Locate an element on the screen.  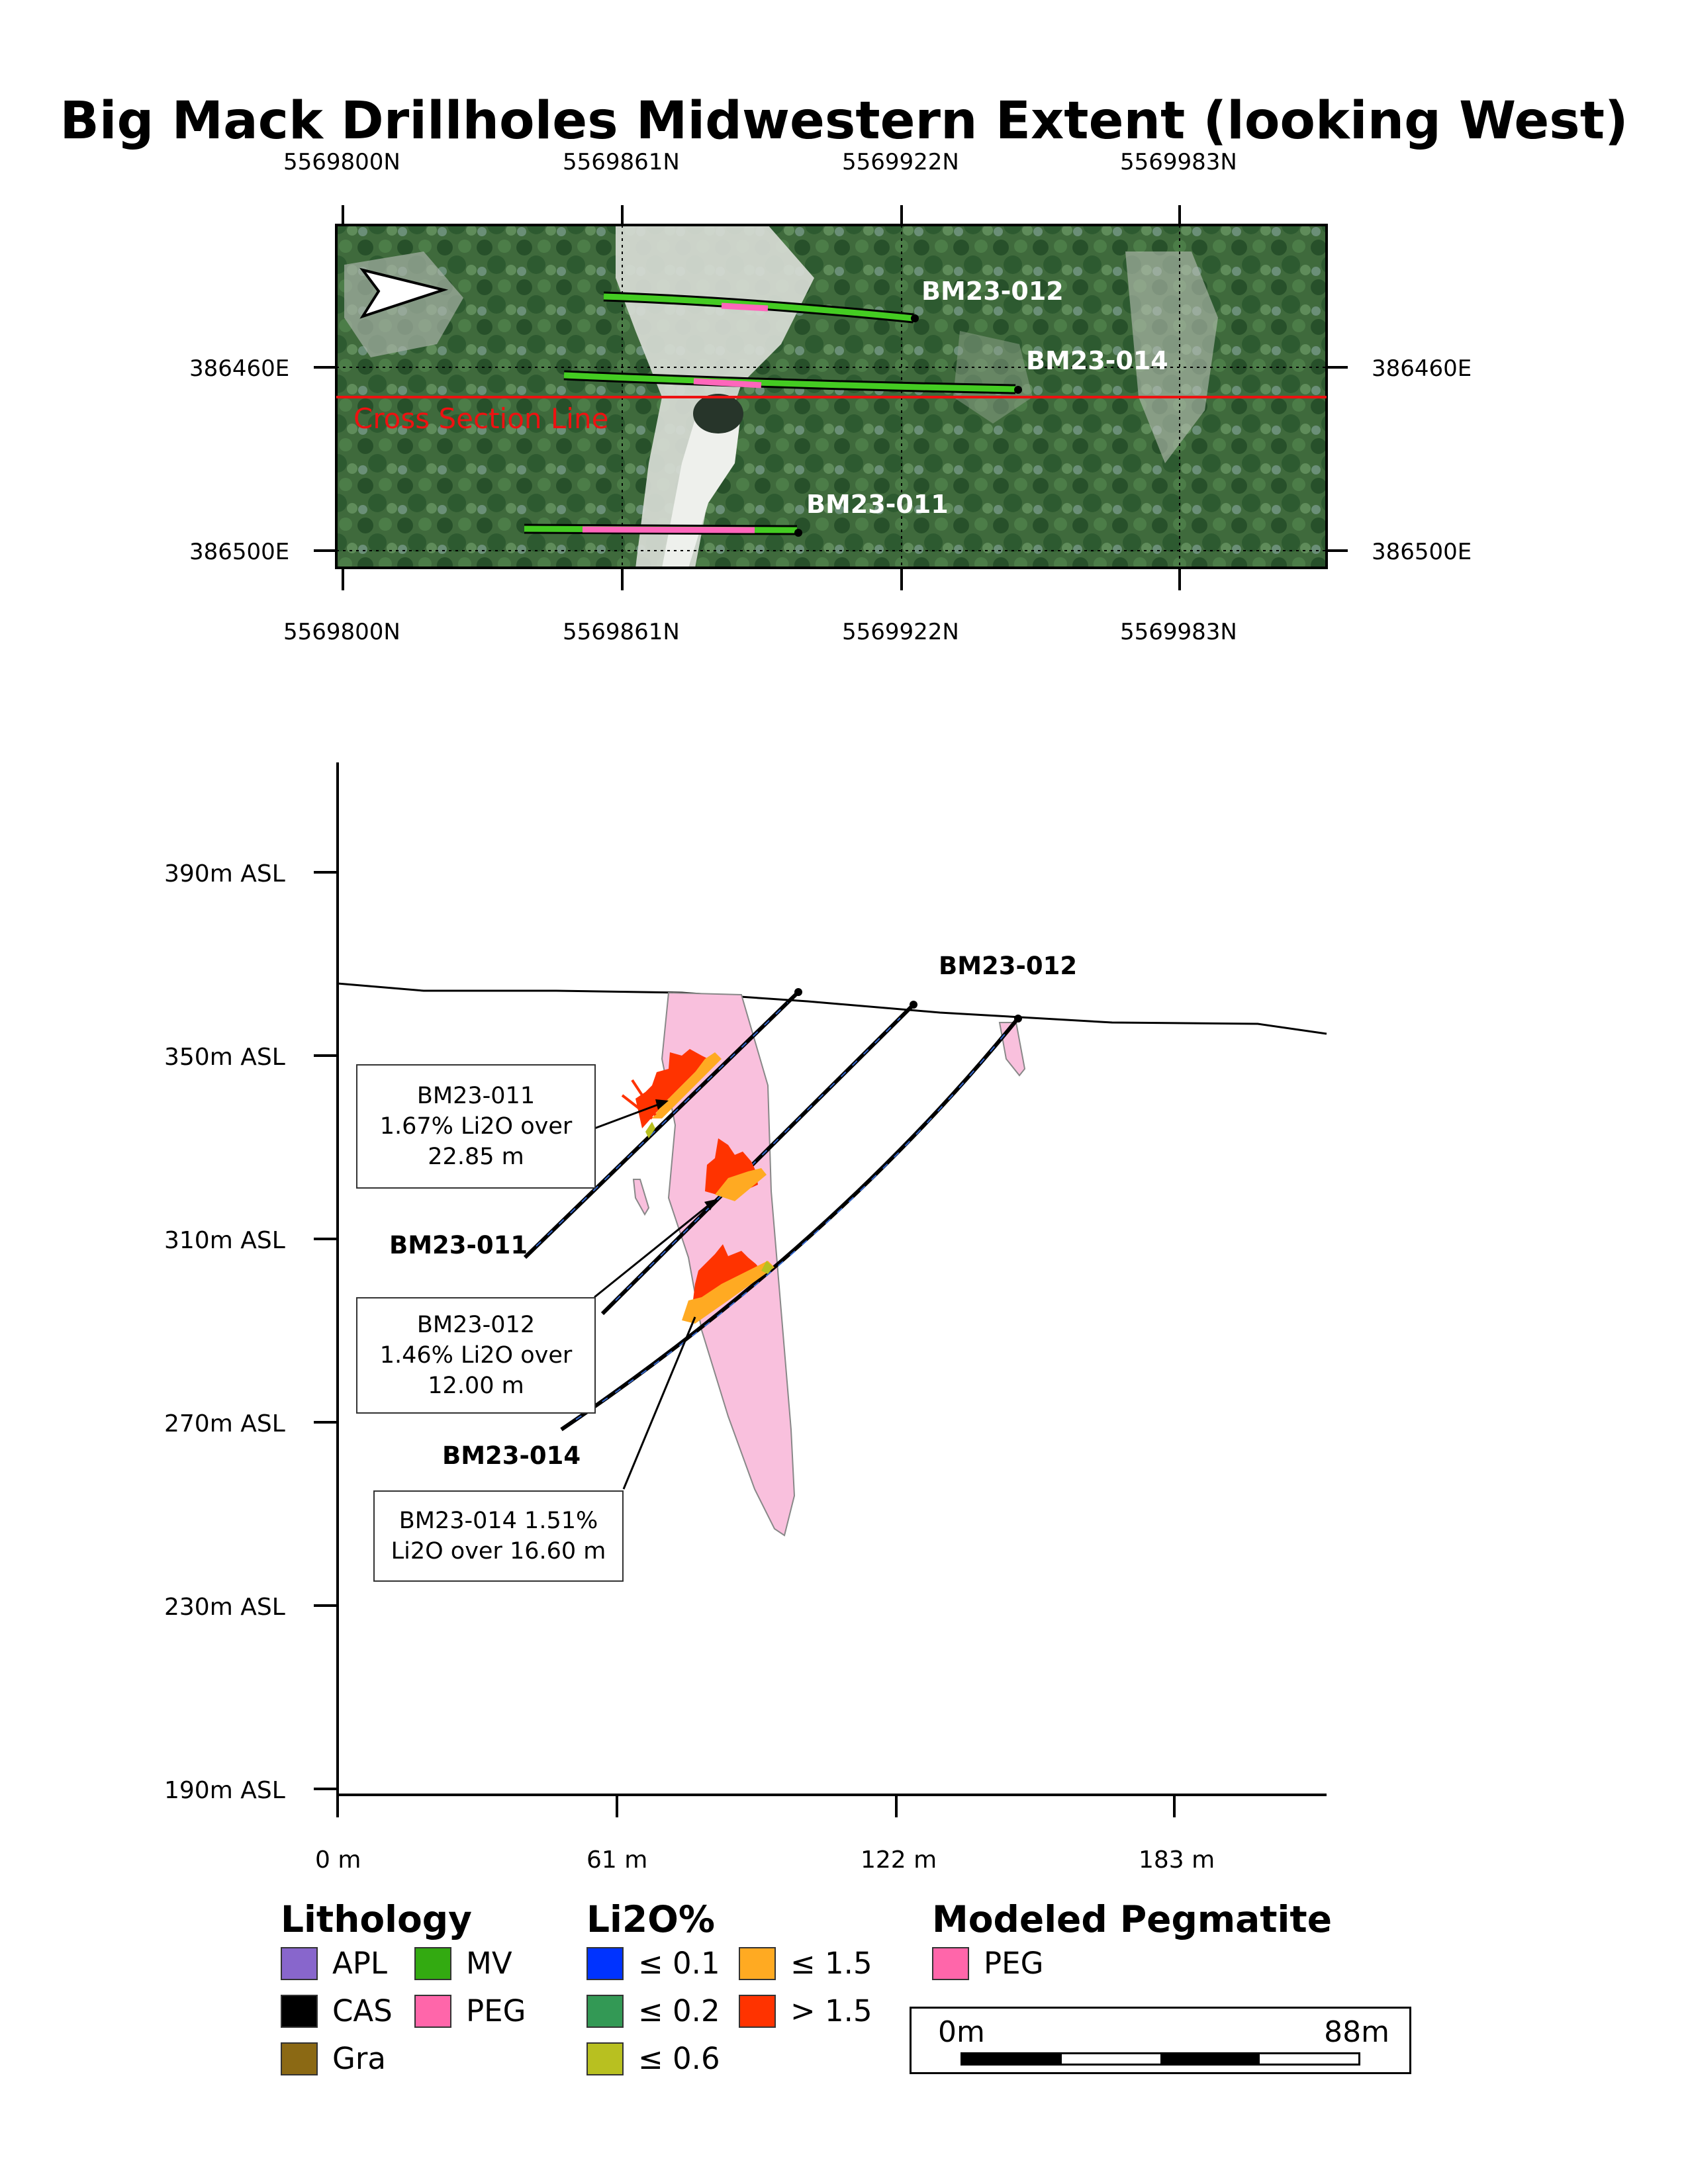
legend-label: Gra is located at coordinates (359, 2058).